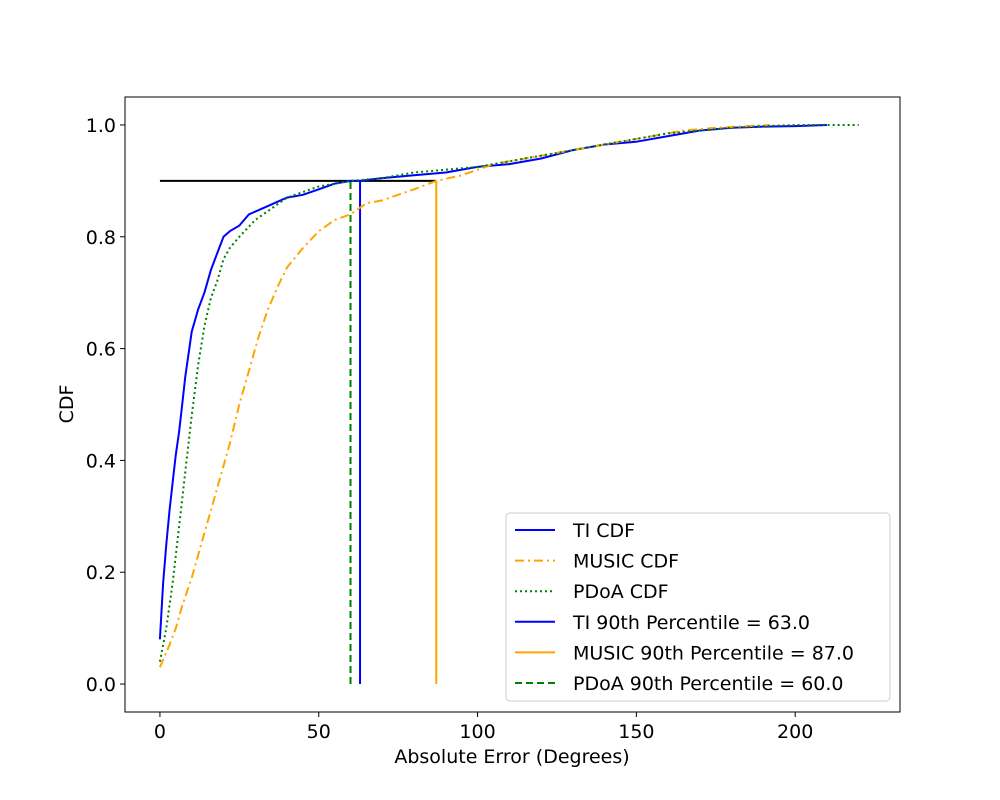  I want to click on legend-label-pdoa-90th-percentile-60-0: PDoA 90th Percentile = 60.0, so click(708, 684).